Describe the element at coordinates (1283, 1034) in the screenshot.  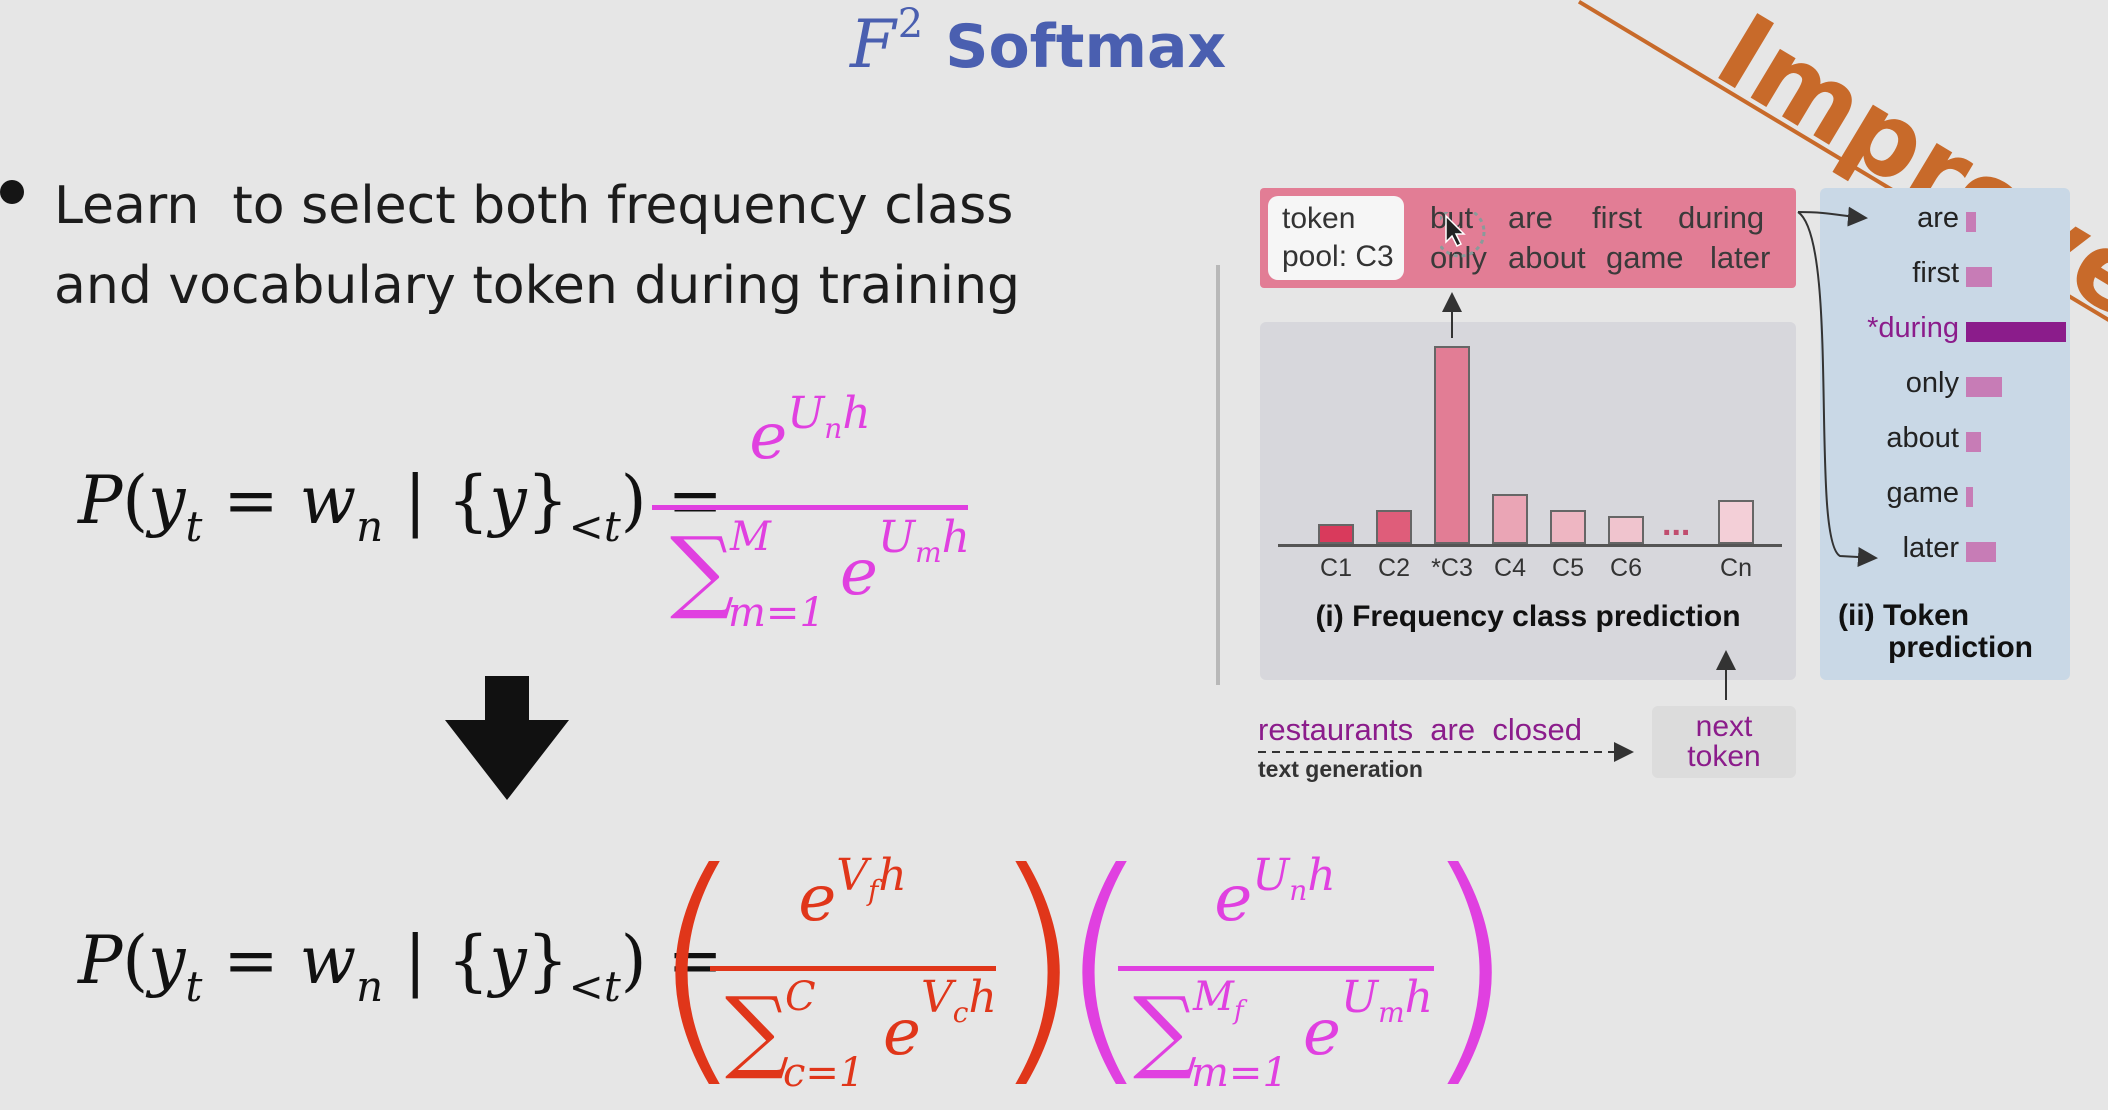
I see `equation2-frac2-denominator: ∑ Mf m=1 e Umh` at that location.